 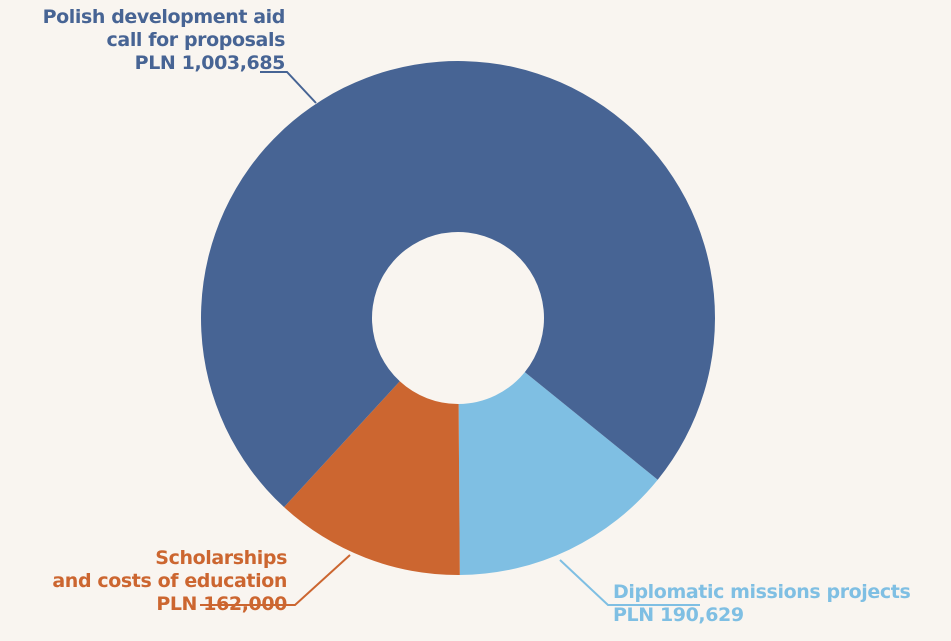 I want to click on slice-label-diplomatic-missions: Diplomatic missions projects PLN 190,629, so click(x=762, y=604).